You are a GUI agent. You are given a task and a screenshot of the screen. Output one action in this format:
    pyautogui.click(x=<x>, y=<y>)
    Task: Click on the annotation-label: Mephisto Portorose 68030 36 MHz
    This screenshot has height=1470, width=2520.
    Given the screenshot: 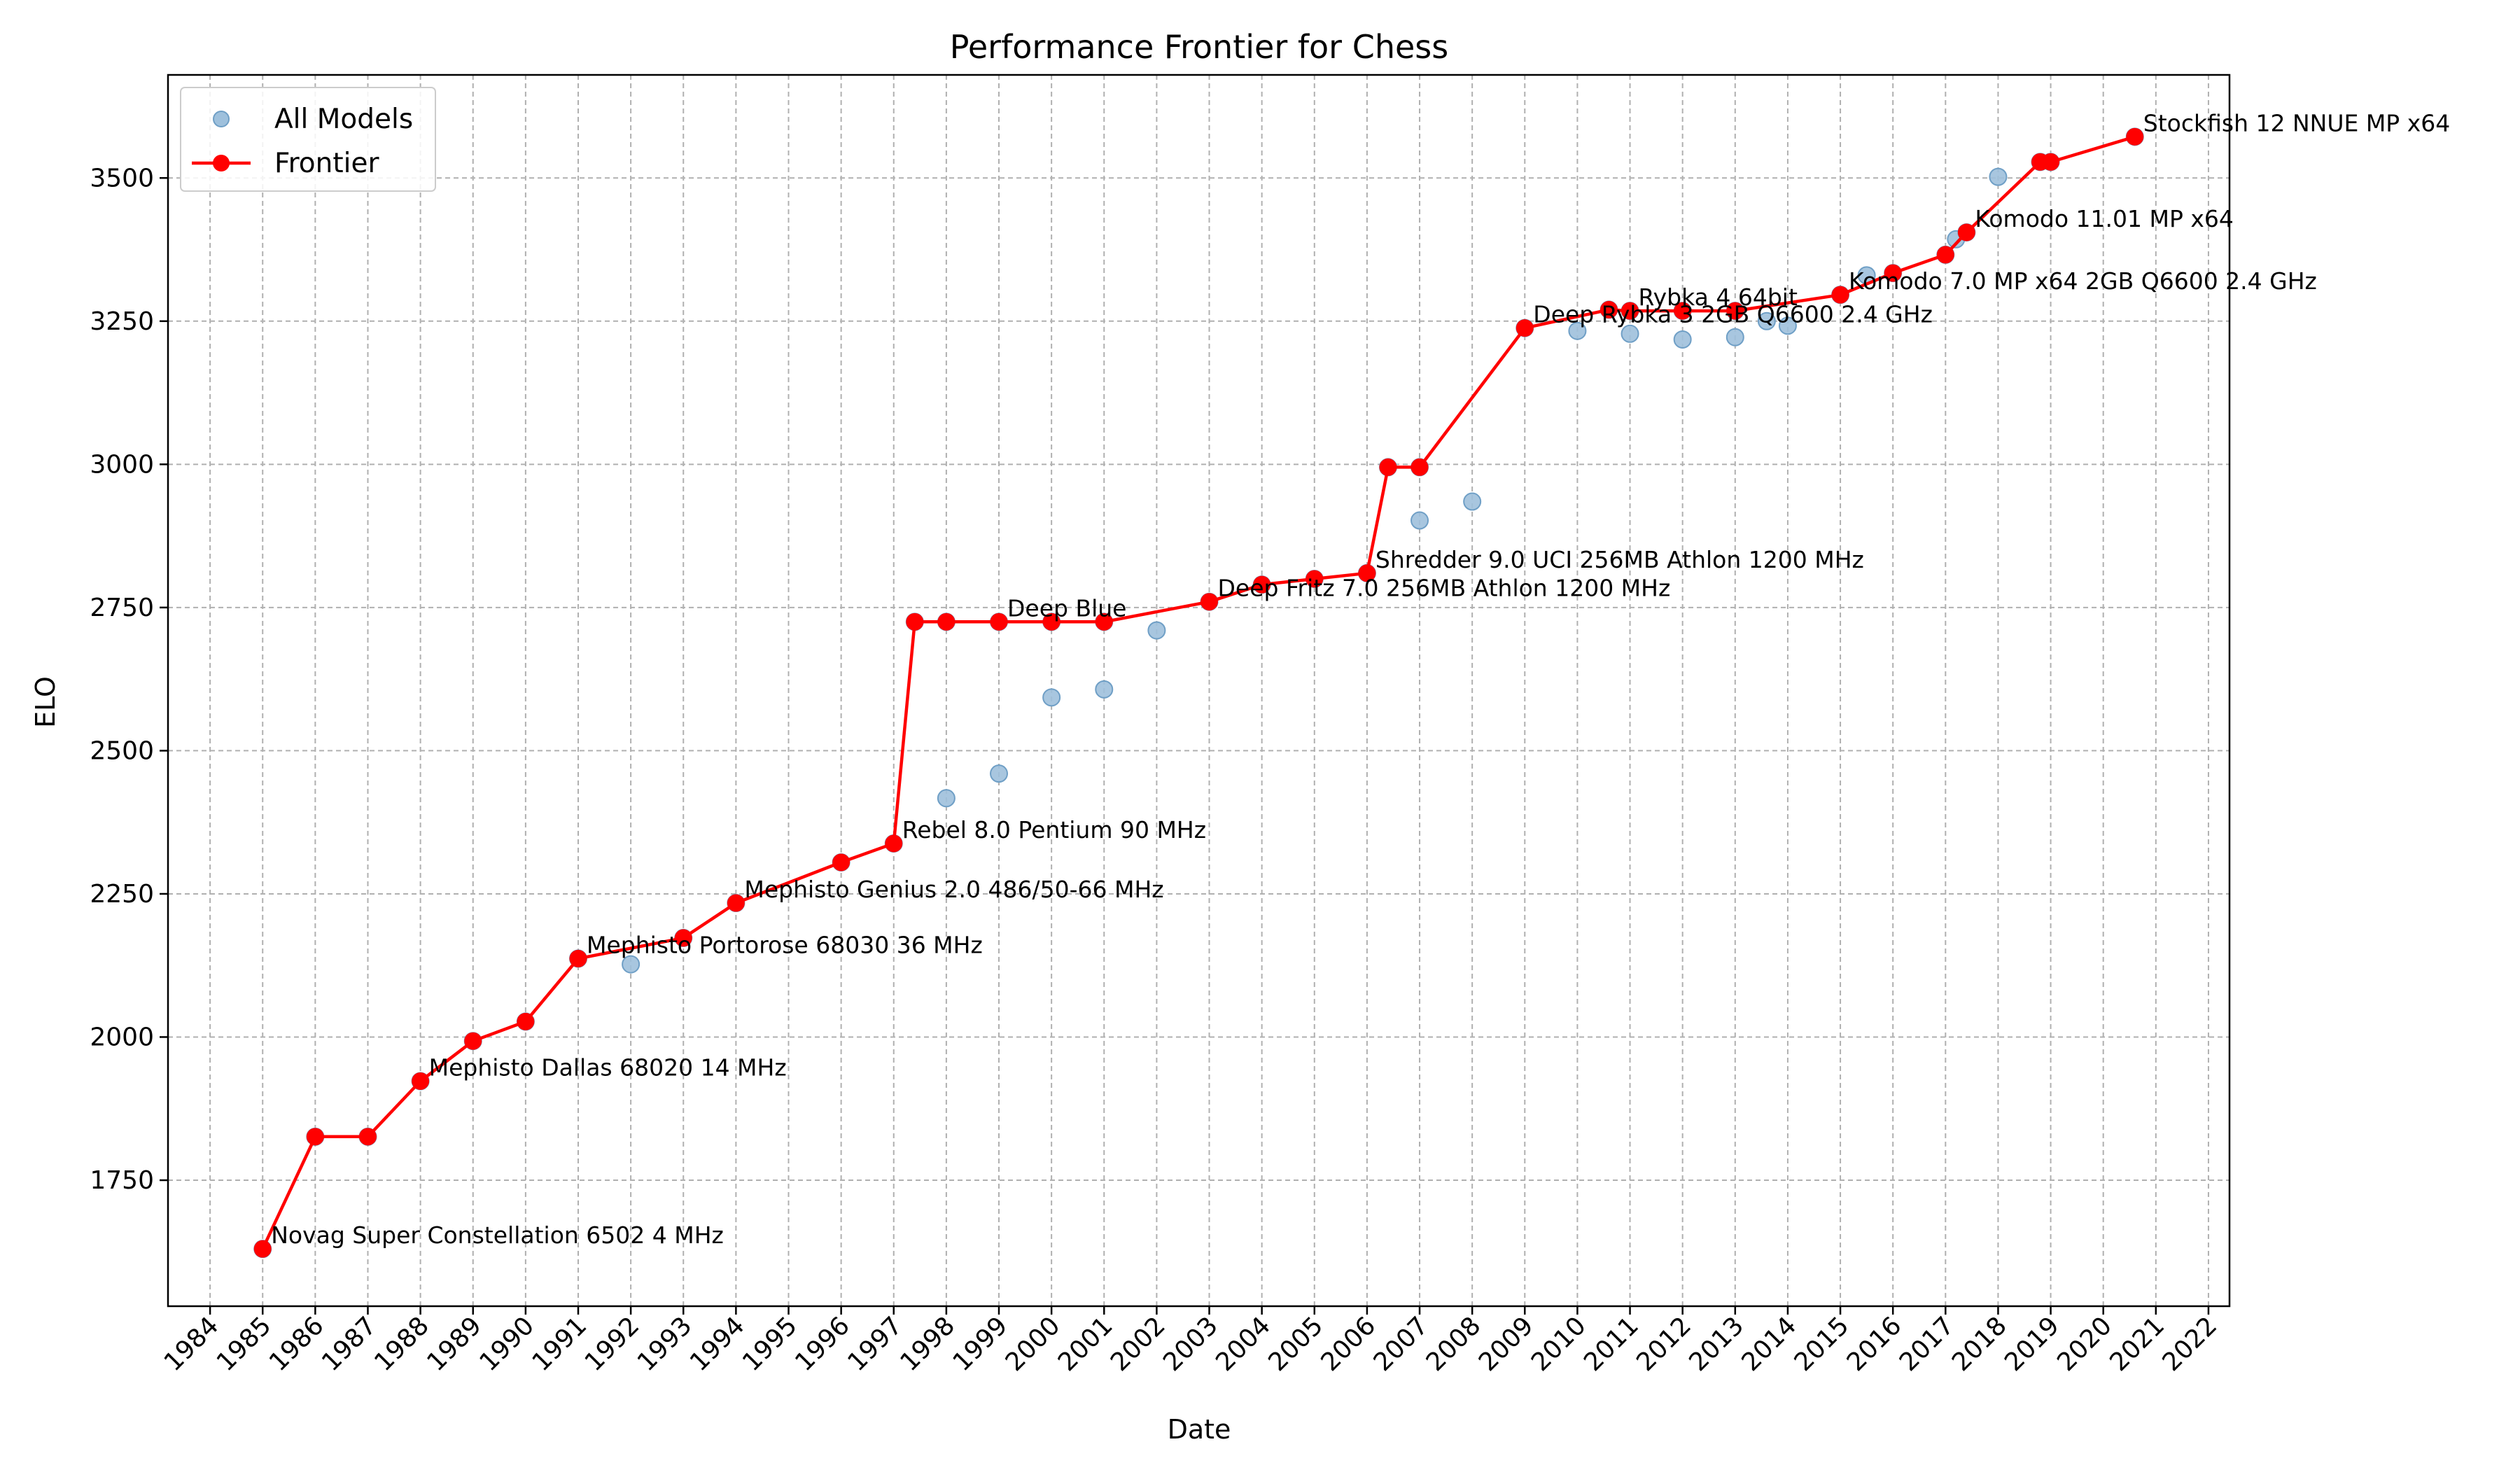 What is the action you would take?
    pyautogui.click(x=785, y=944)
    